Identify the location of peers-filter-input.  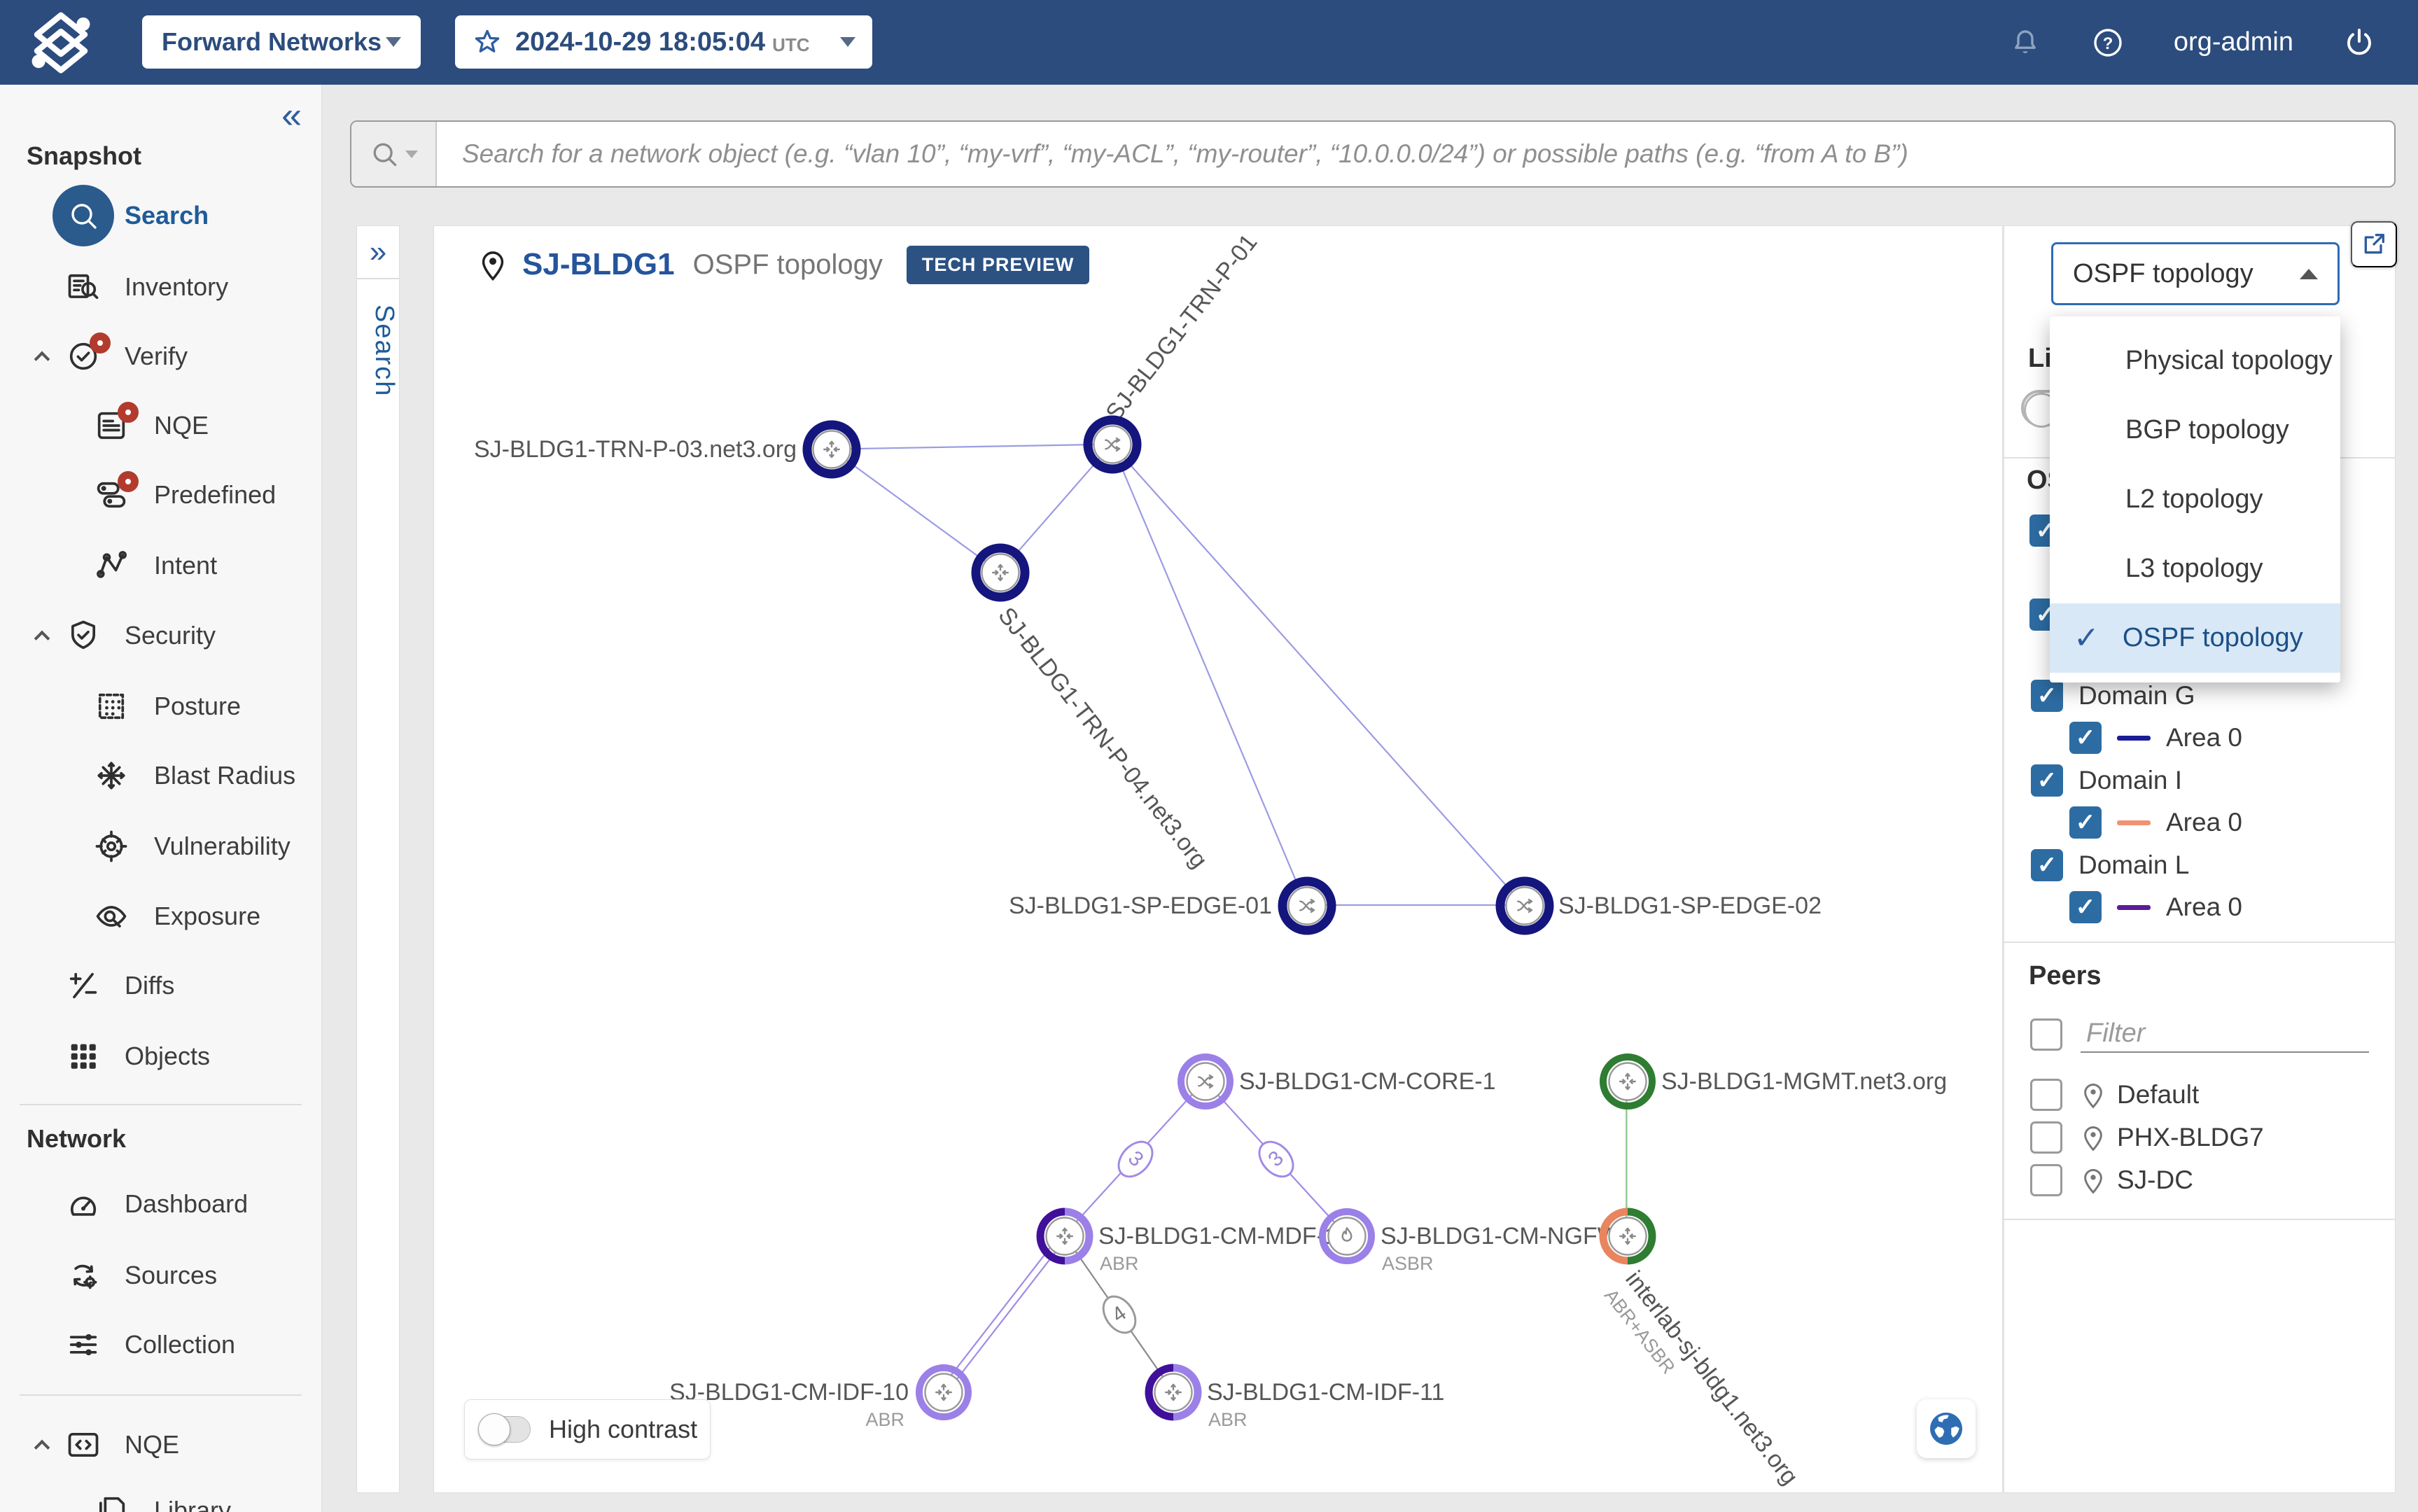
(2225, 1034).